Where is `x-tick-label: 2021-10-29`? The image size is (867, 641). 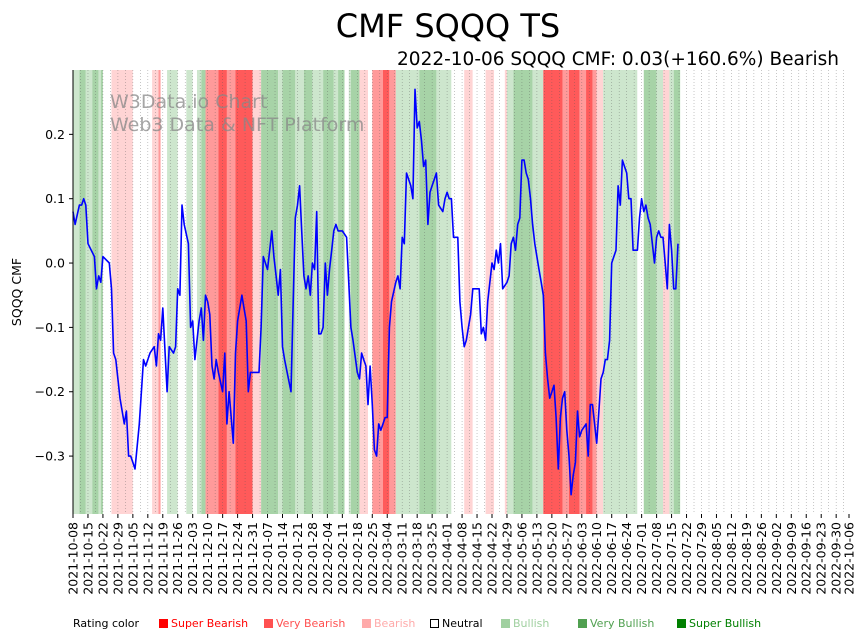
x-tick-label: 2021-10-29 is located at coordinates (117, 558).